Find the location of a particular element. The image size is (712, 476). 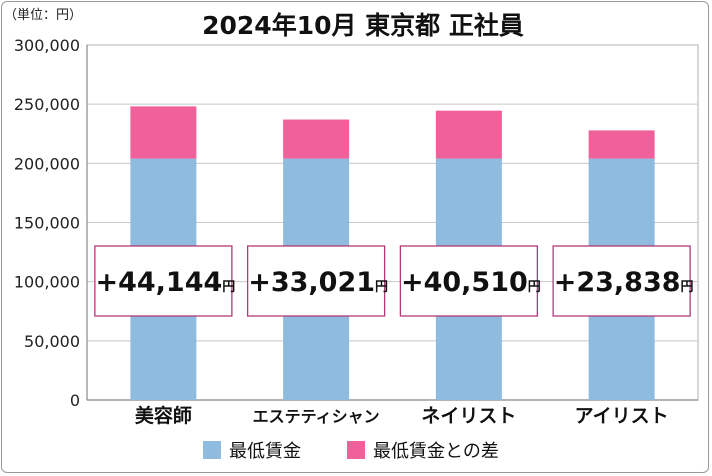

data-label-value: +40,510 is located at coordinates (464, 282).